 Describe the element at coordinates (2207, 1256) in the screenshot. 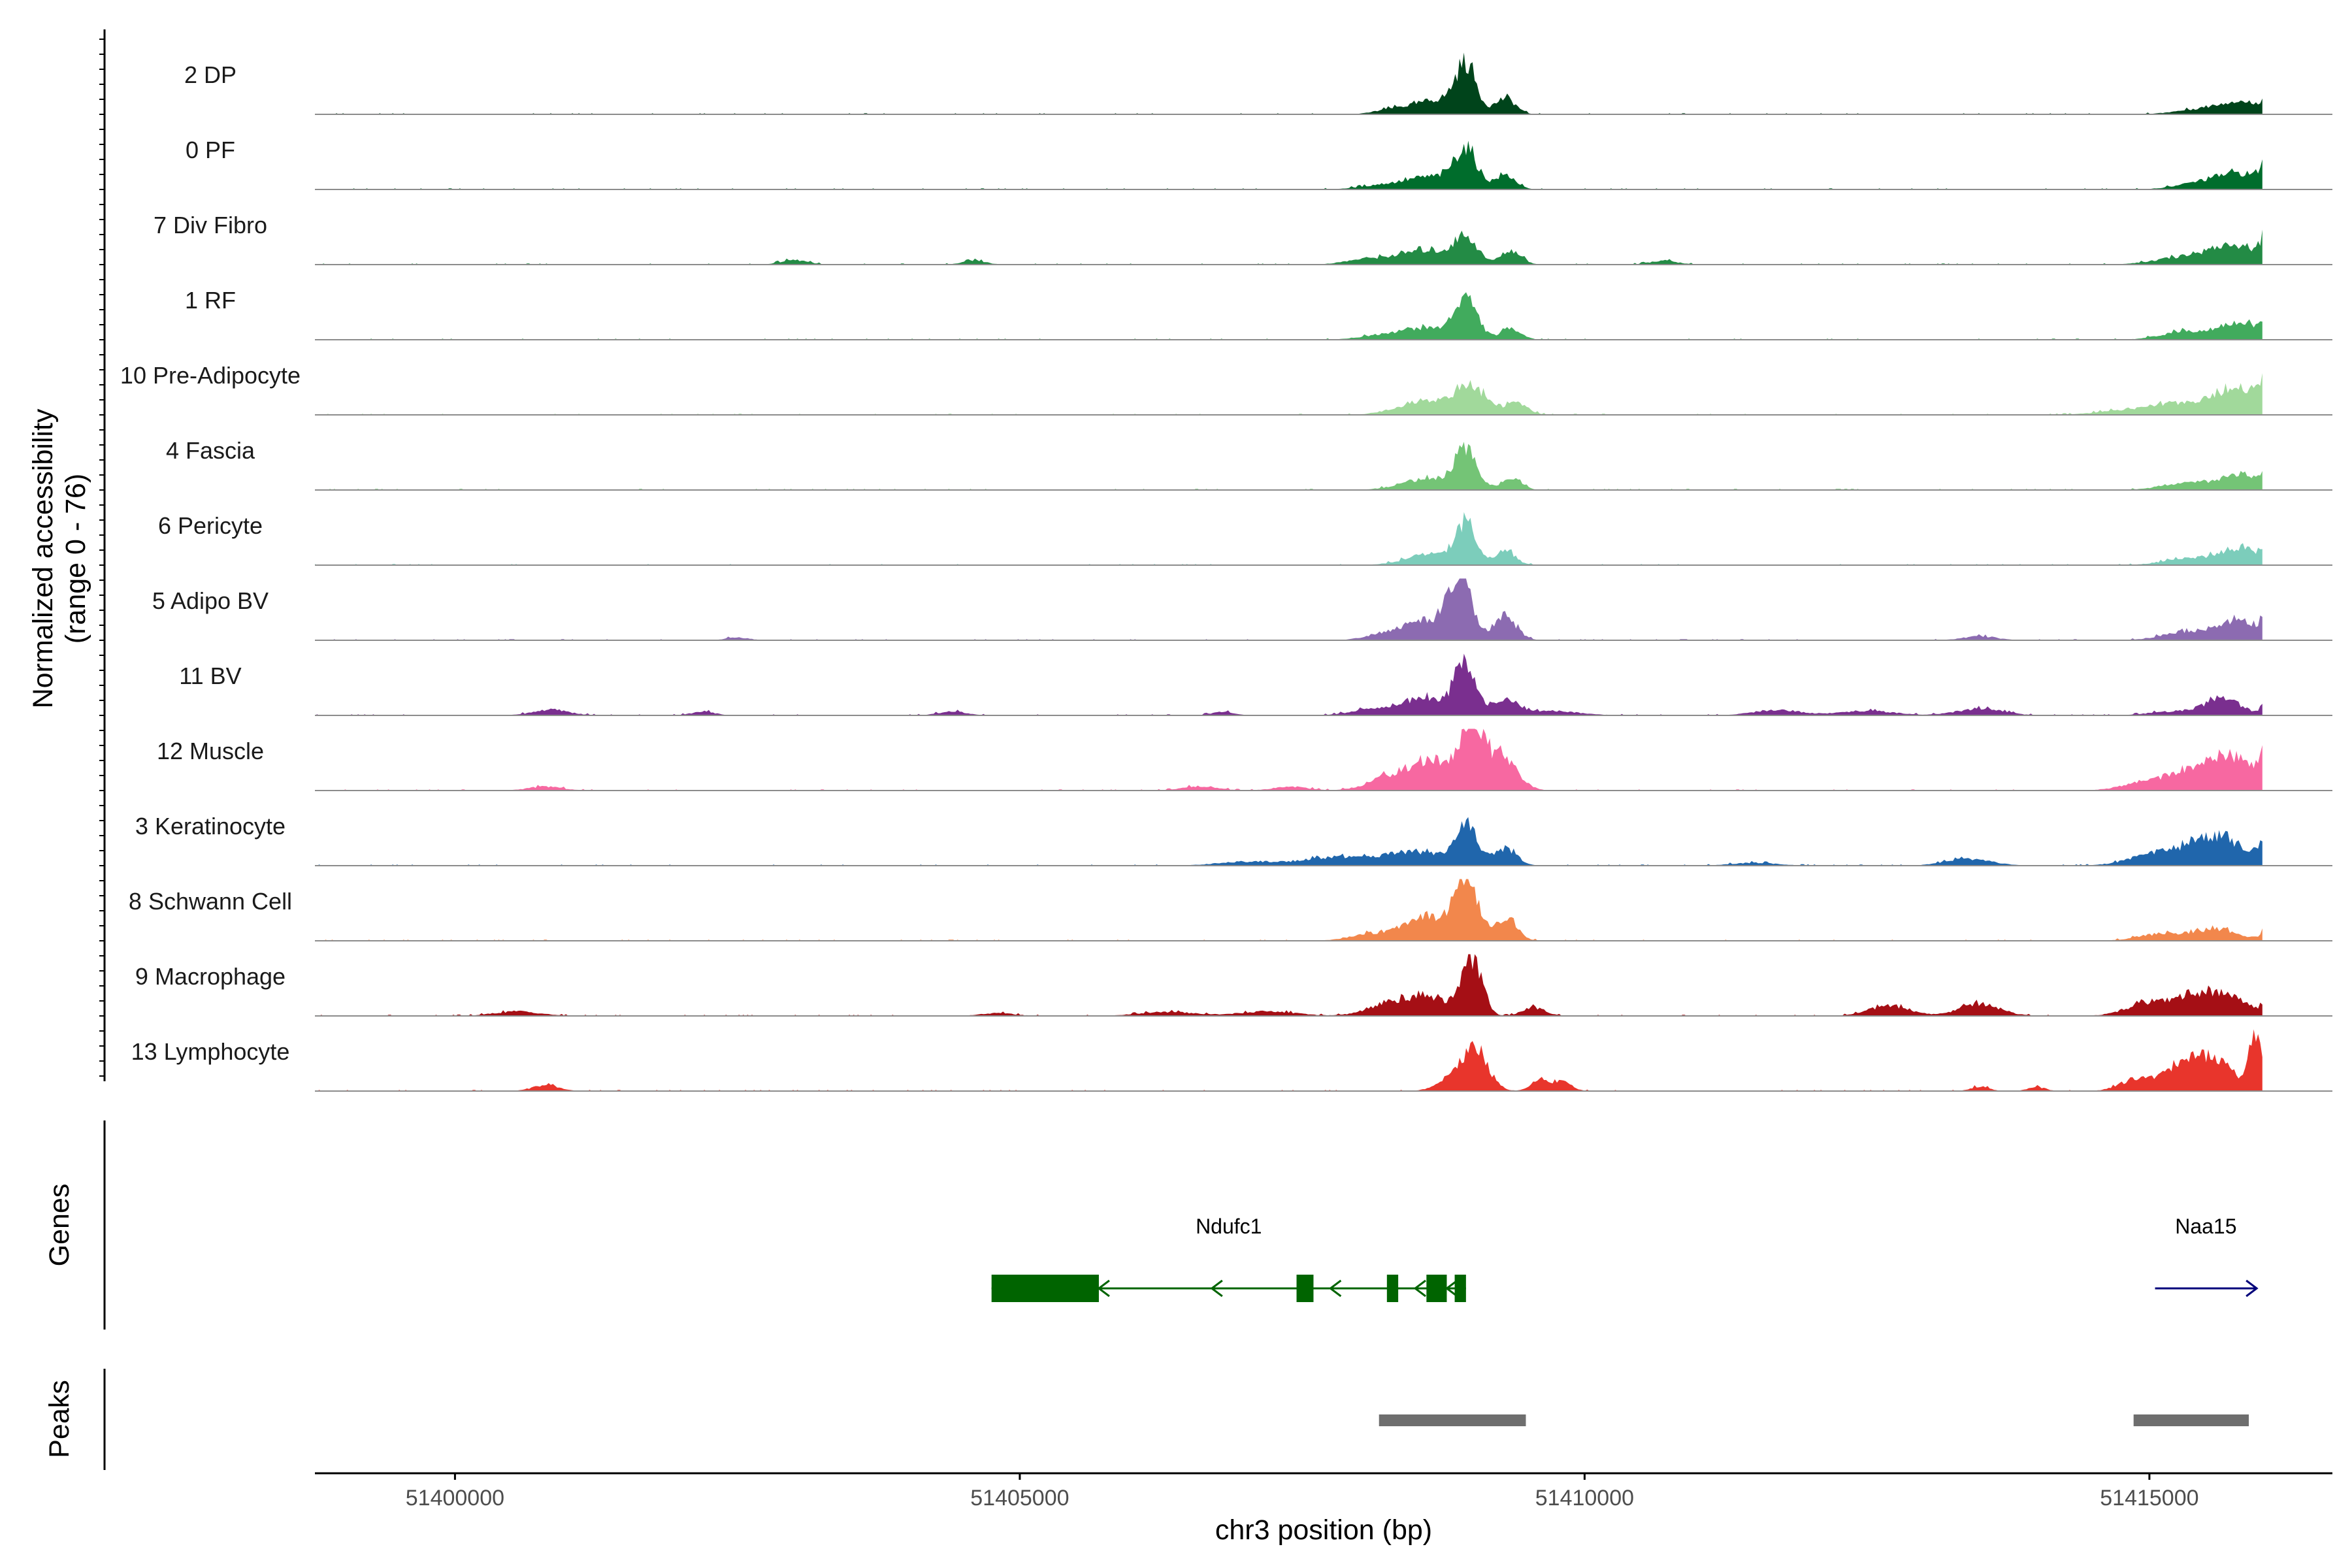

I see `gene-naa15: Naa15` at that location.